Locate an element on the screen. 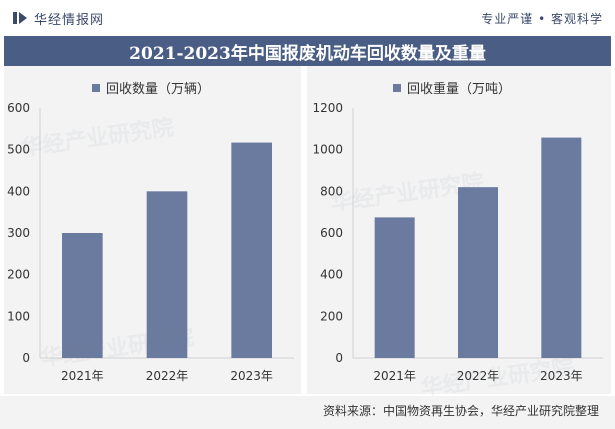  right-legend: 回收重量（万吨） is located at coordinates (452, 87).